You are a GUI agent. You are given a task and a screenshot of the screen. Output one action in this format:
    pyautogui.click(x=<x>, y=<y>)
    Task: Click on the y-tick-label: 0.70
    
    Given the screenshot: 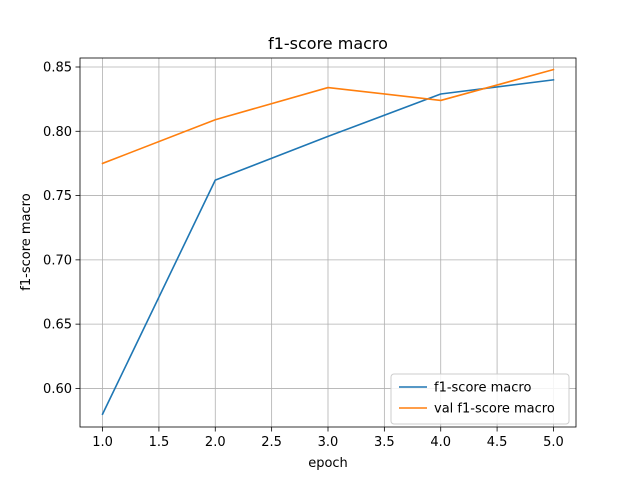 What is the action you would take?
    pyautogui.click(x=57, y=260)
    